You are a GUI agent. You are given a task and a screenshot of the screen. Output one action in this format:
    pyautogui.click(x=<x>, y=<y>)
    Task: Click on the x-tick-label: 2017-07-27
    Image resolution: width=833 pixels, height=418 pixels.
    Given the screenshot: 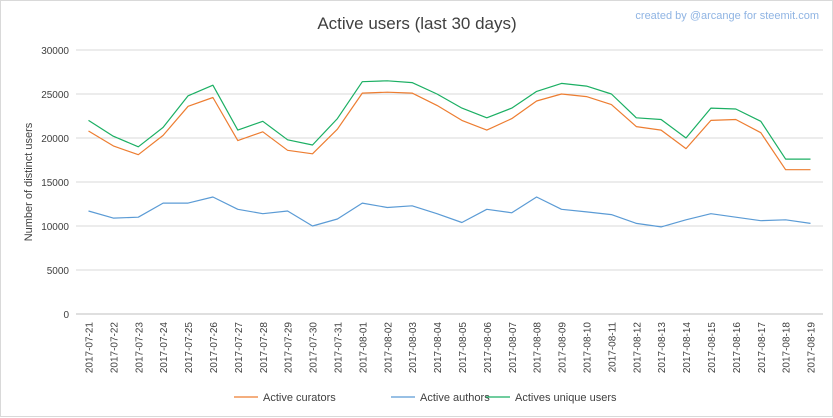 What is the action you would take?
    pyautogui.click(x=239, y=348)
    